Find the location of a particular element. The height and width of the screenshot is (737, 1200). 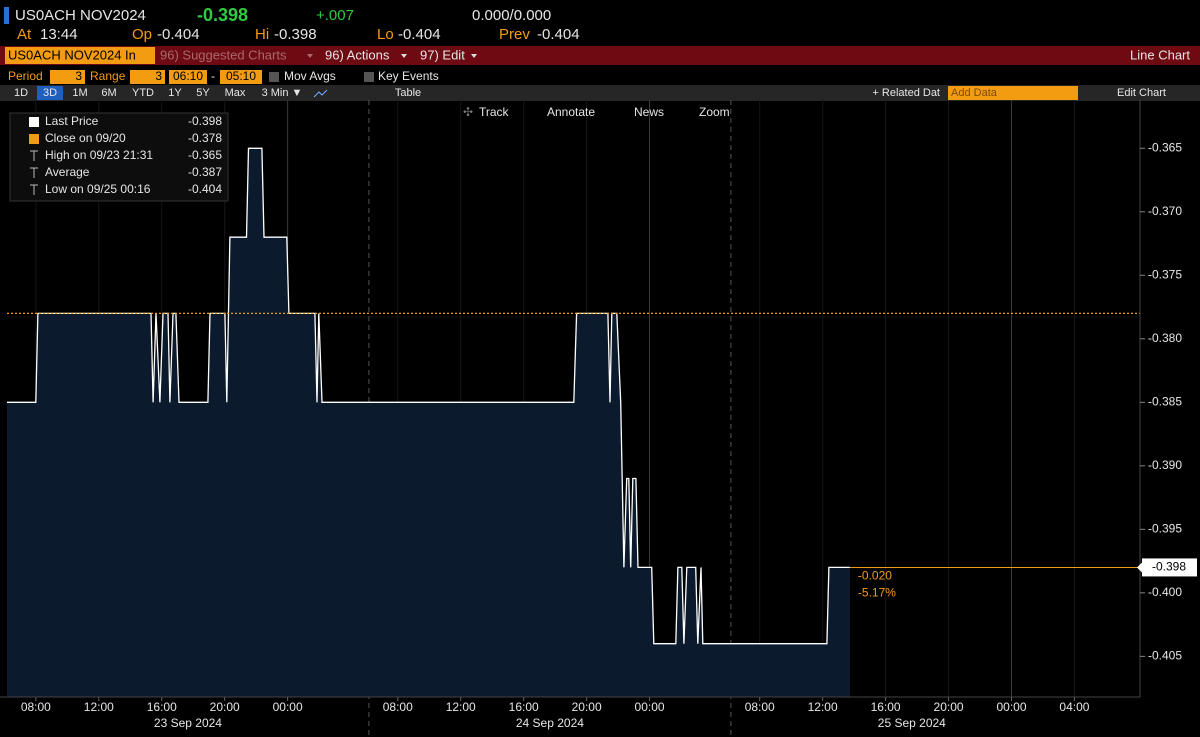

security: US0ACH NOV2024 In is located at coordinates (72, 54).